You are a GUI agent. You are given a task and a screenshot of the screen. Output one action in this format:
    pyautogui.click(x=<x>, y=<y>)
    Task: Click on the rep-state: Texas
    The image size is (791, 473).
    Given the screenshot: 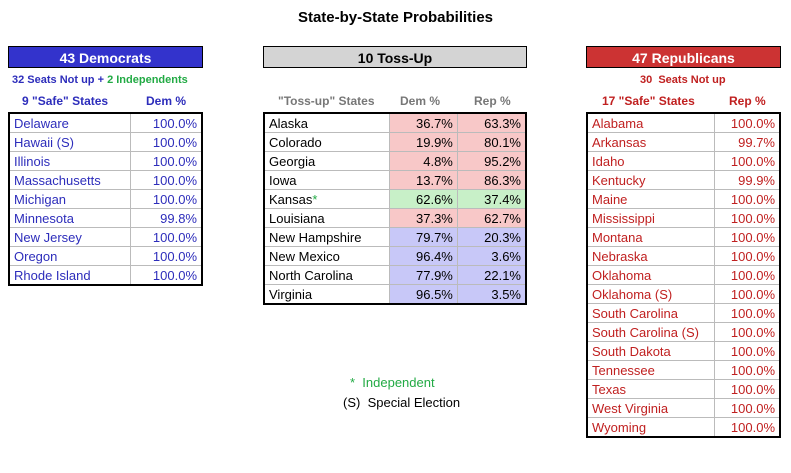 What is the action you would take?
    pyautogui.click(x=650, y=389)
    